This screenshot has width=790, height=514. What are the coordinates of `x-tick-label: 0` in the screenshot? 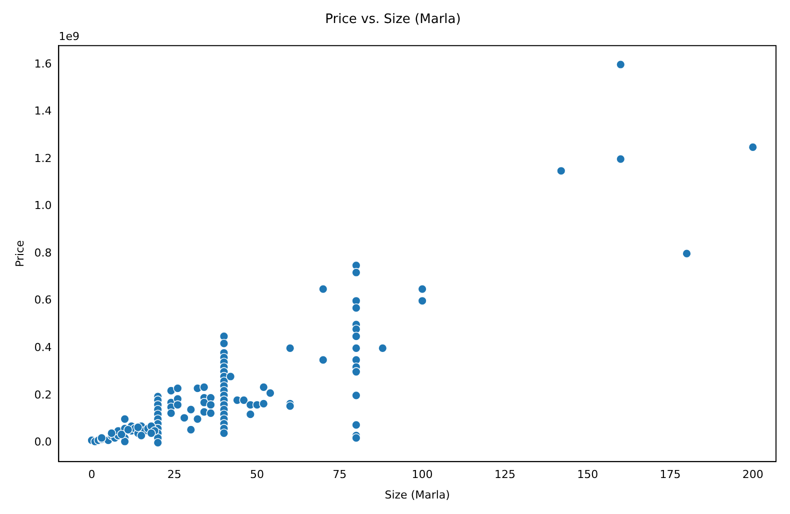 It's located at (92, 475).